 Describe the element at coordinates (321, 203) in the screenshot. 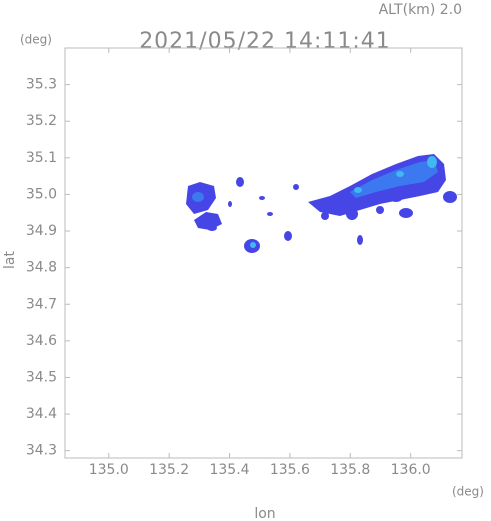

I see `radar-echoes` at that location.